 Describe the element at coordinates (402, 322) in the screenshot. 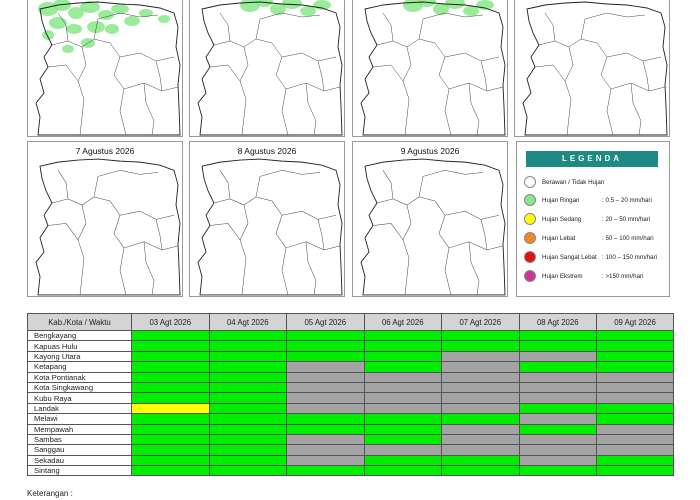

I see `date-header: 06 Agt 2026` at that location.